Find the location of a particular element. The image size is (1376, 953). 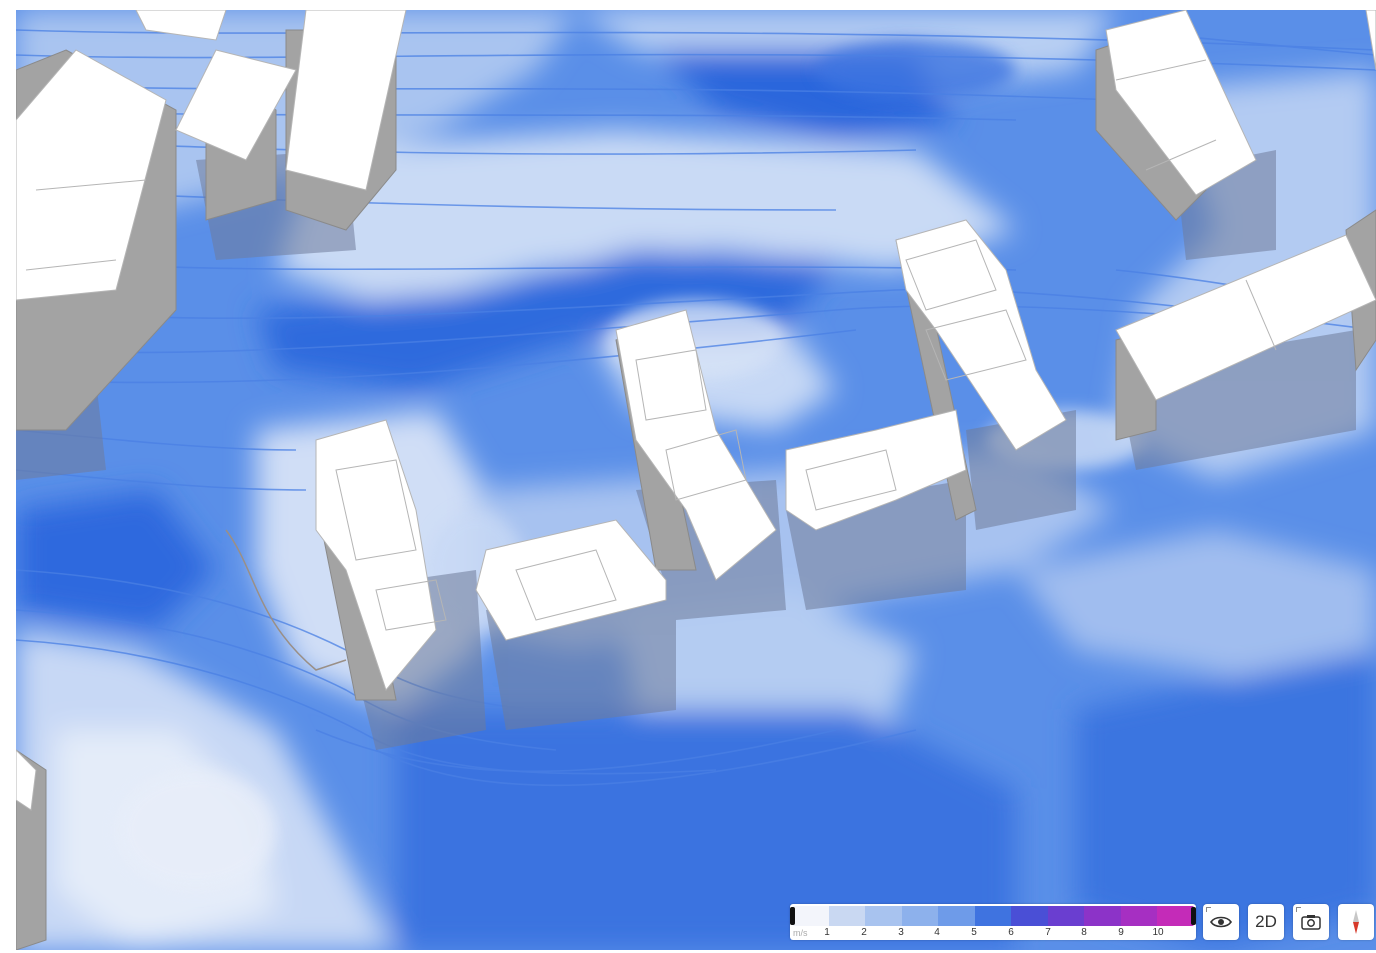

legend-tick: 5 is located at coordinates (974, 932).